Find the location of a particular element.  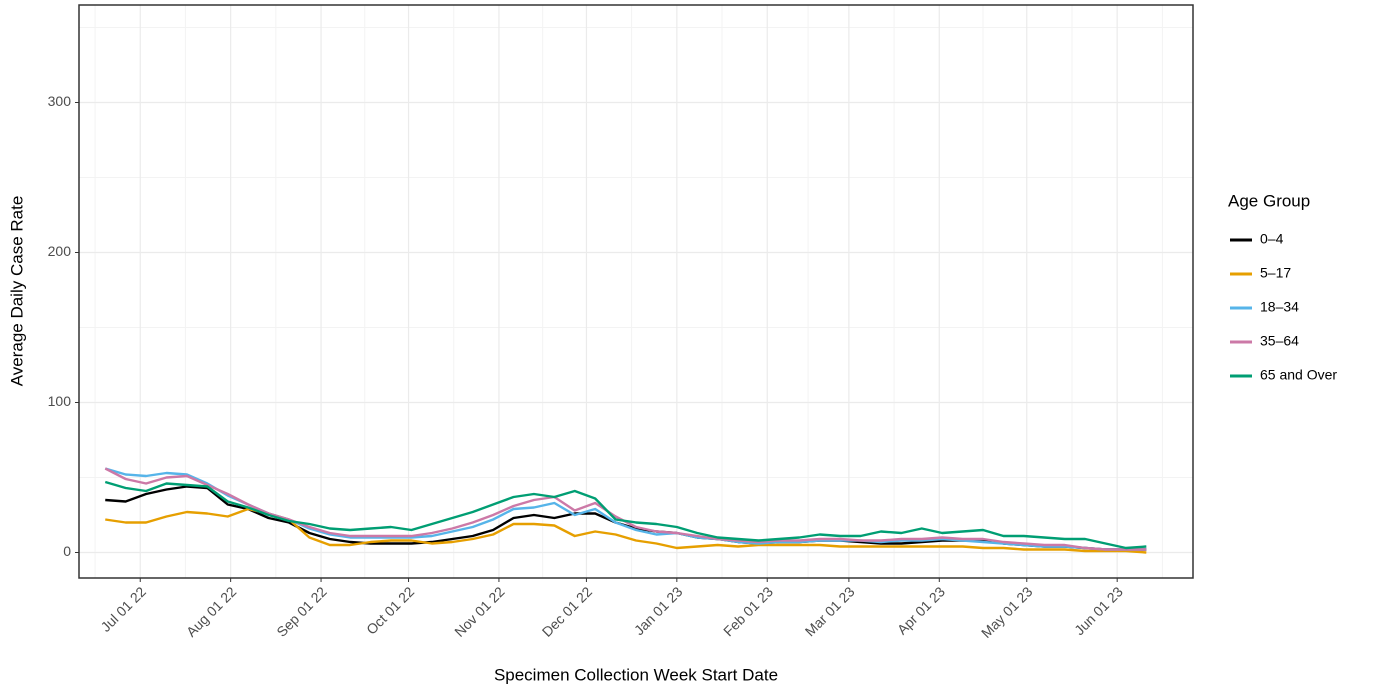

x-tick-label: May 01 23 is located at coordinates (1007, 612).